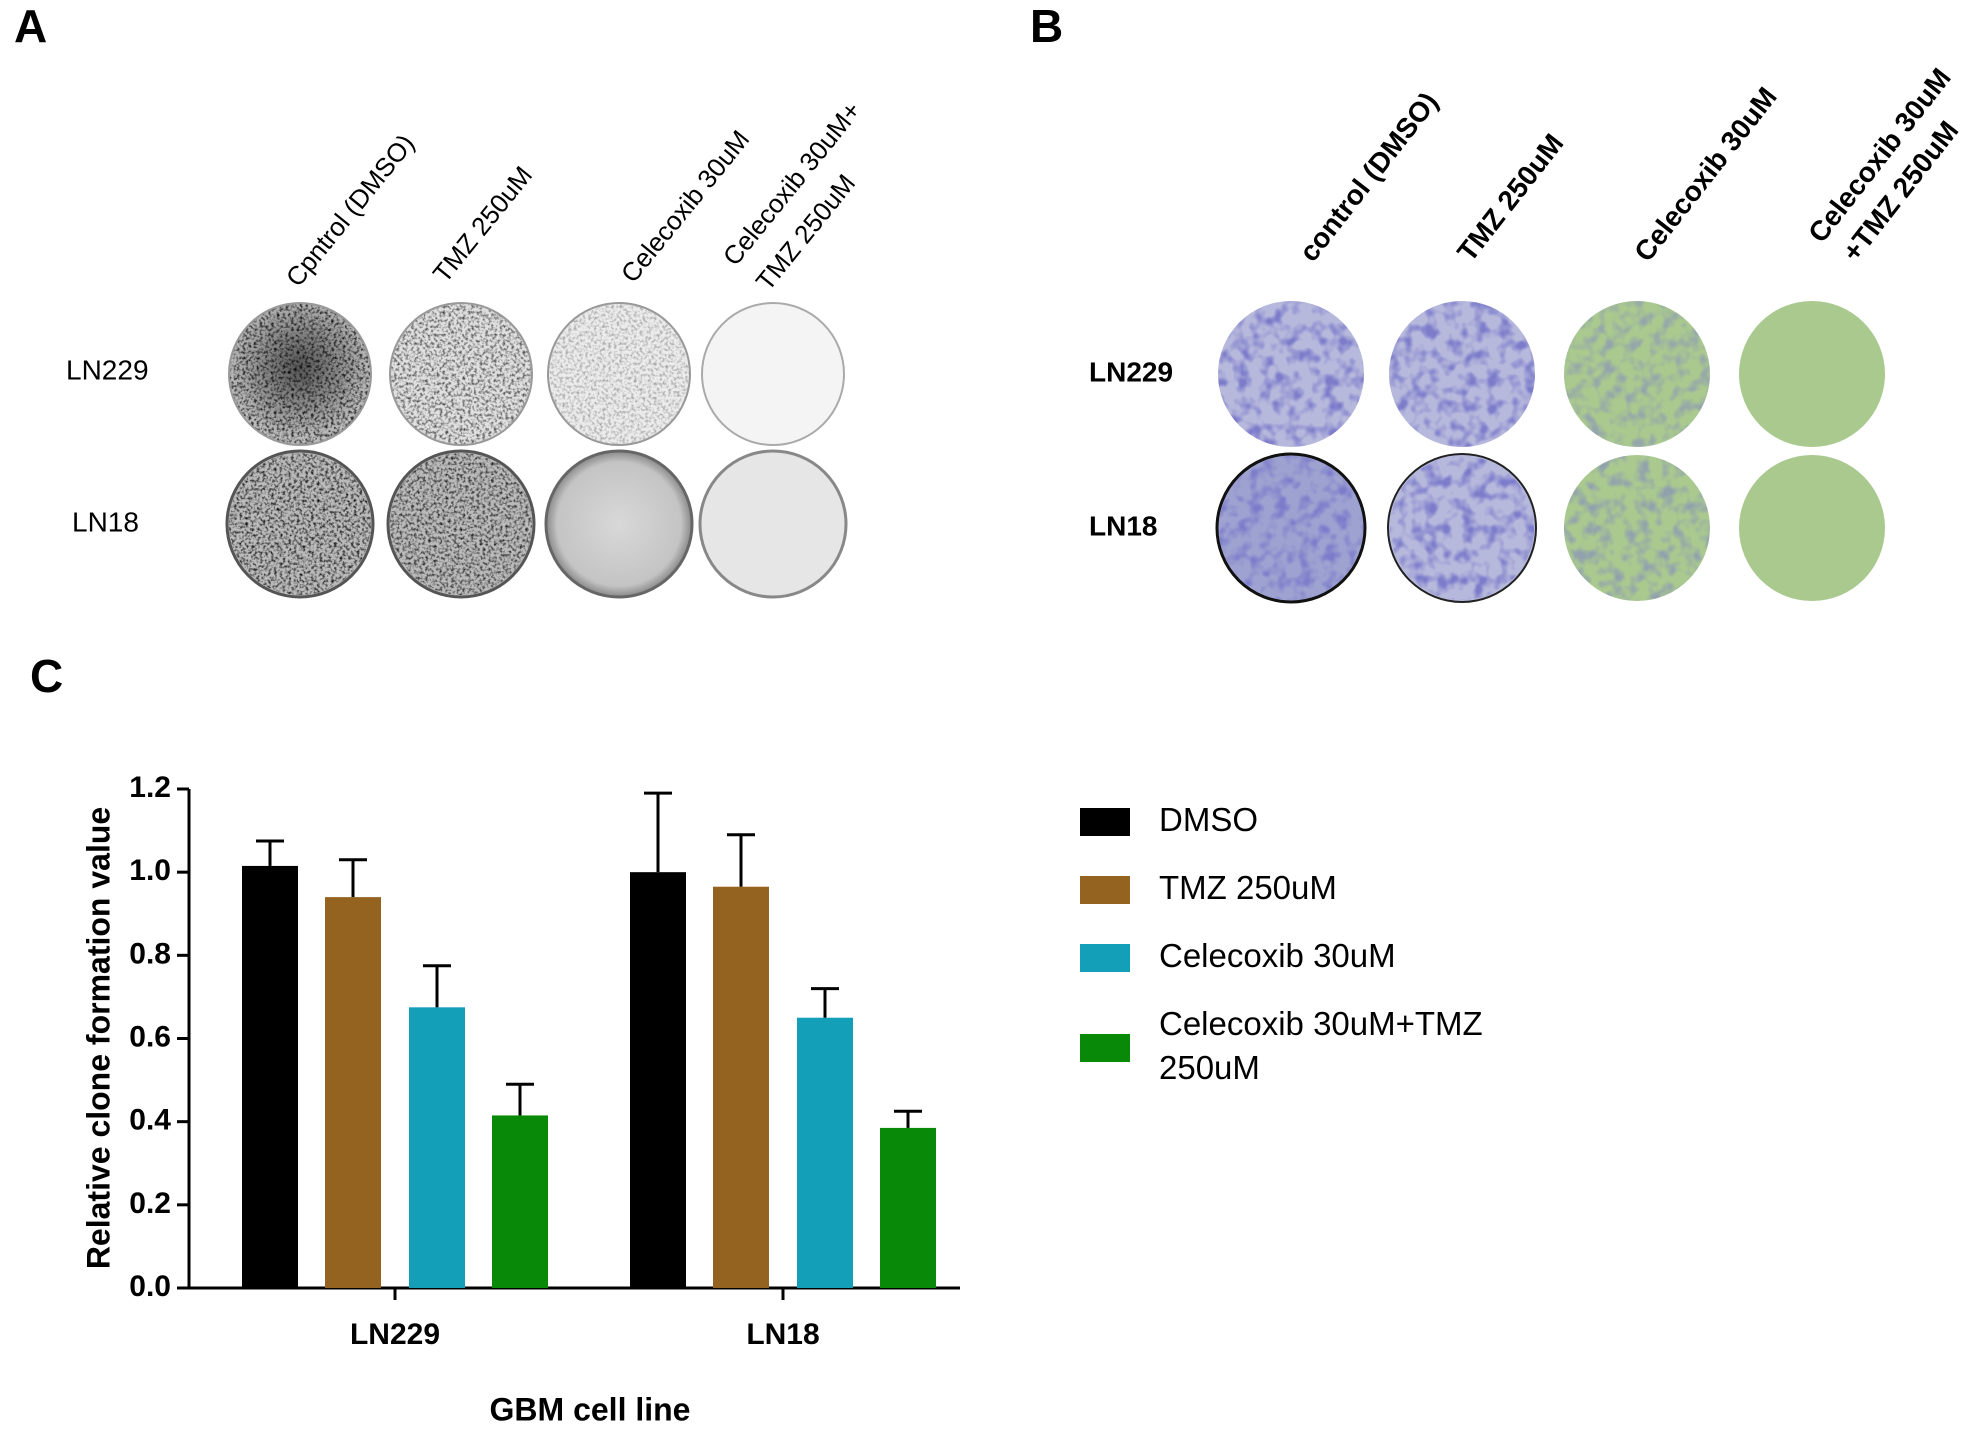 Image resolution: width=1980 pixels, height=1434 pixels. Describe the element at coordinates (150, 1286) in the screenshot. I see `y-tick-label: 0.0` at that location.